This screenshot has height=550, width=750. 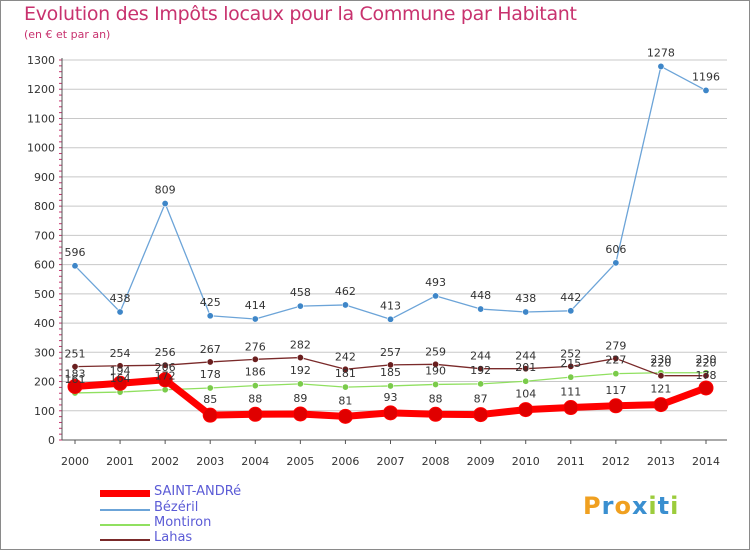 What do you see at coordinates (120, 353) in the screenshot?
I see `data-label: 254` at bounding box center [120, 353].